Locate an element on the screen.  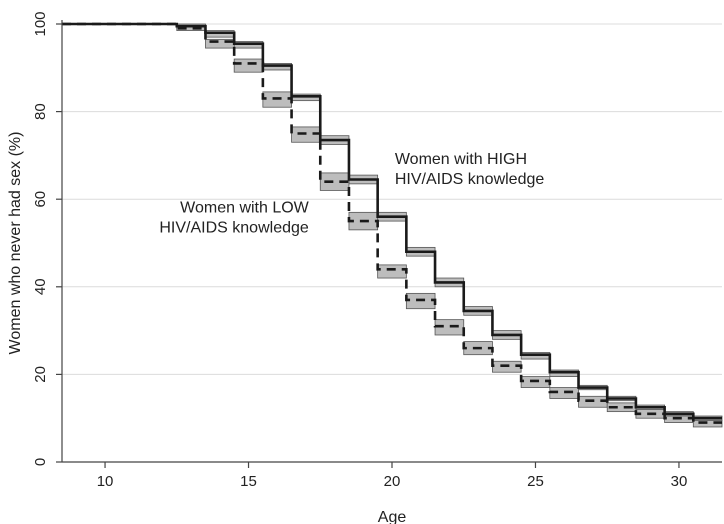
x-axis-label: Age is located at coordinates (392, 516).